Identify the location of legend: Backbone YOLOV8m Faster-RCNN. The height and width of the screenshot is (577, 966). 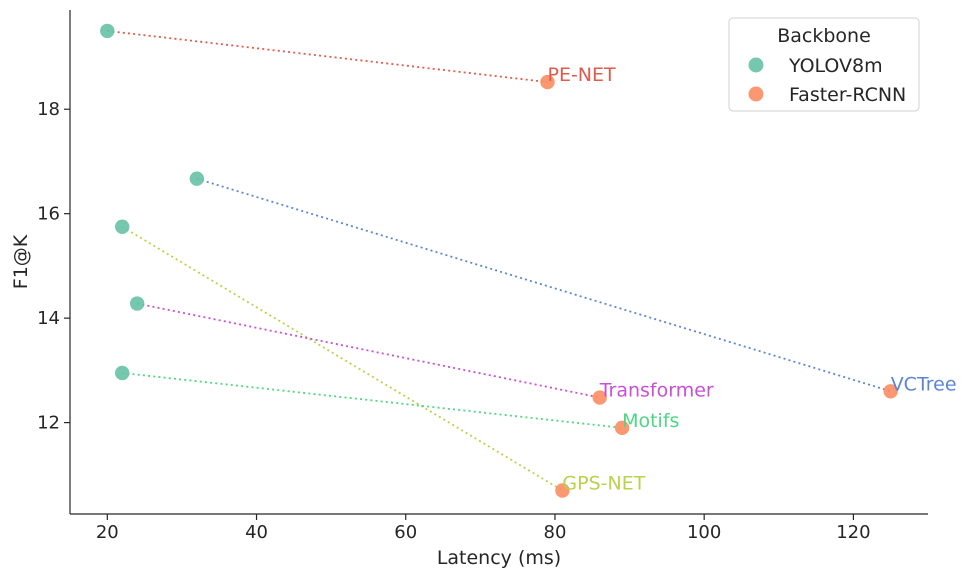
(824, 64).